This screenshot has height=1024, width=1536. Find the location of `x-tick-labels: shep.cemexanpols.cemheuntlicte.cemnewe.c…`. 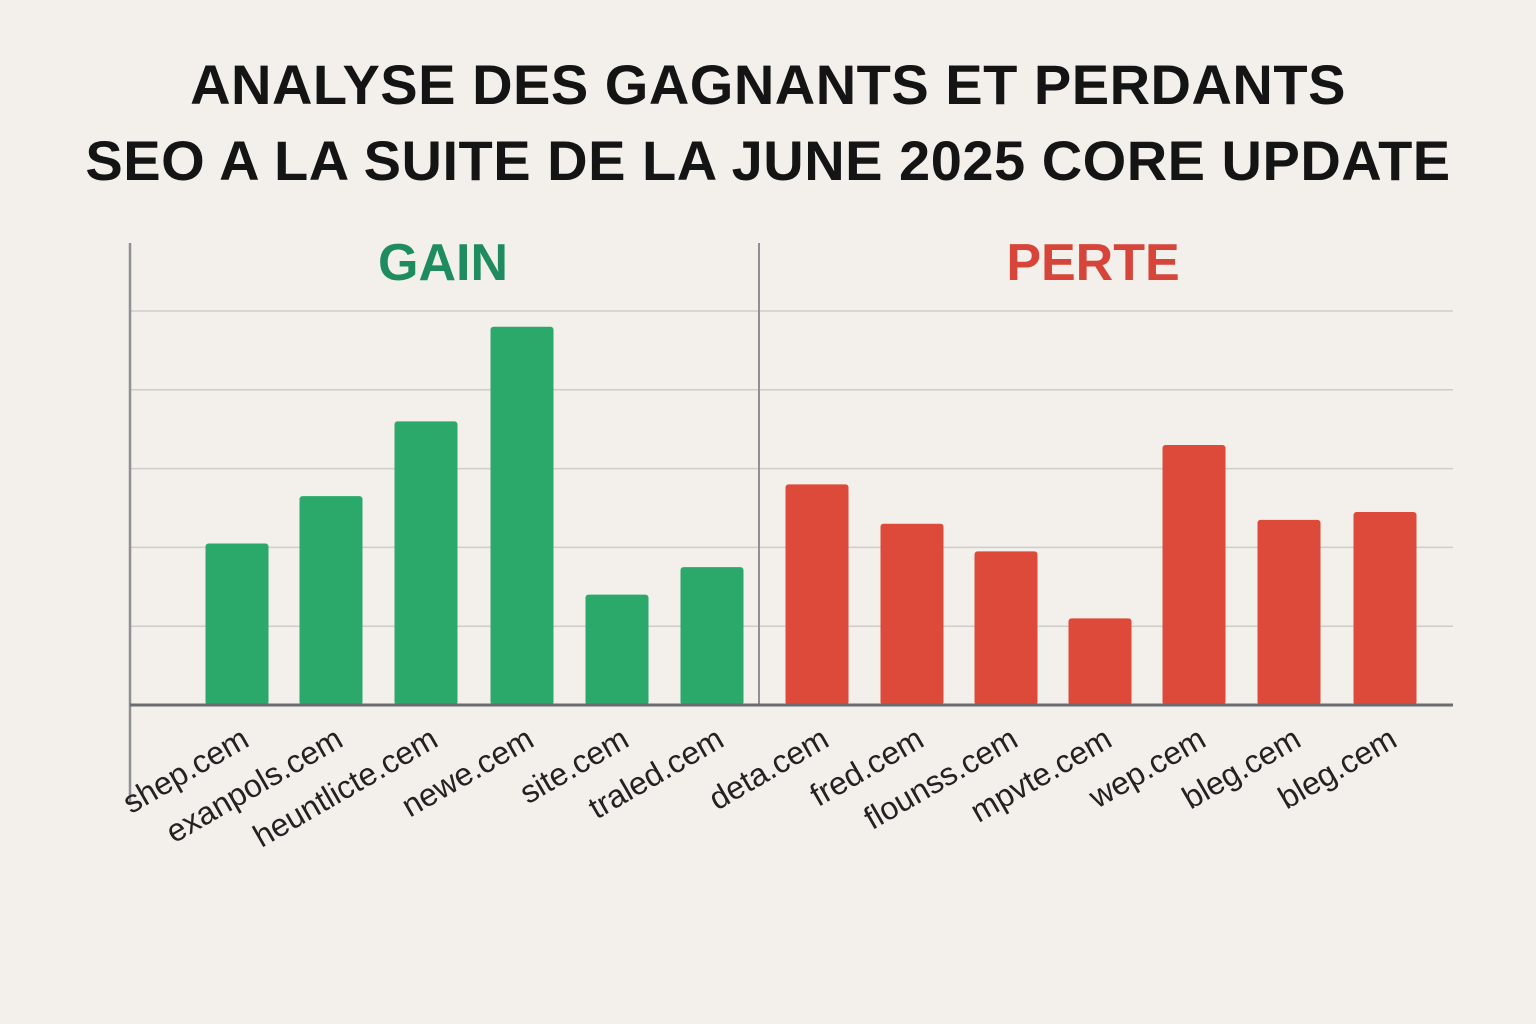

x-tick-labels: shep.cemexanpols.cemheuntlicte.cemnewe.c… is located at coordinates (759, 787).